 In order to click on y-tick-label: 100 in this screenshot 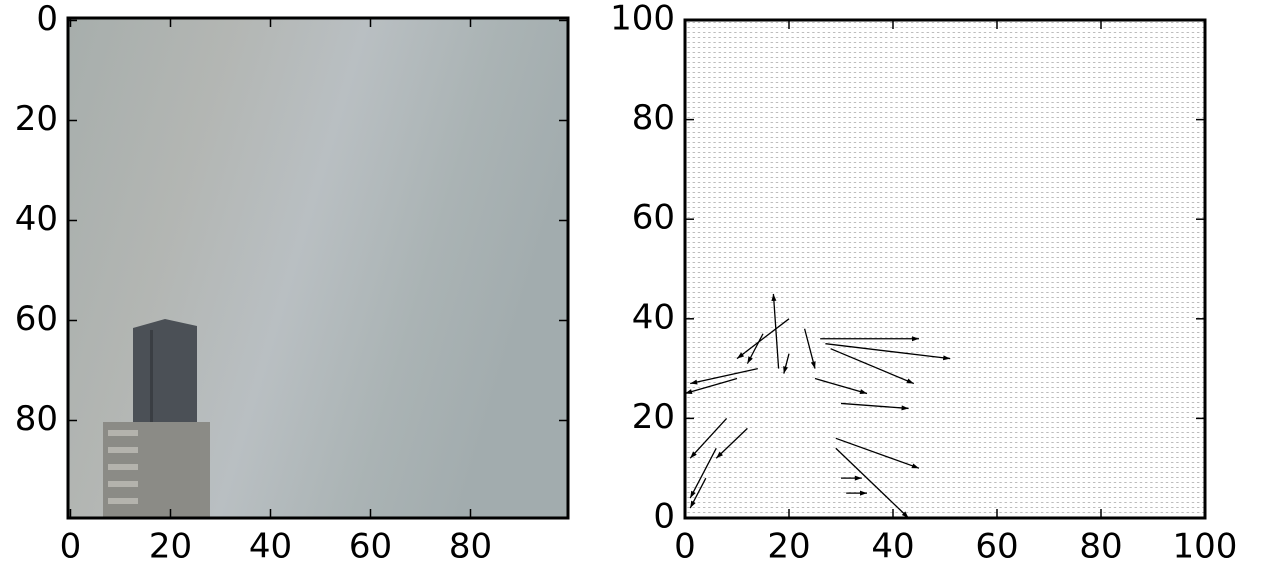, I will do `click(642, 19)`.